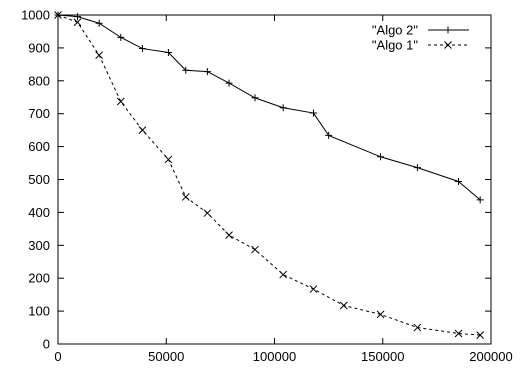 This screenshot has width=526, height=369. I want to click on y-tick-label: 300, so click(39, 245).